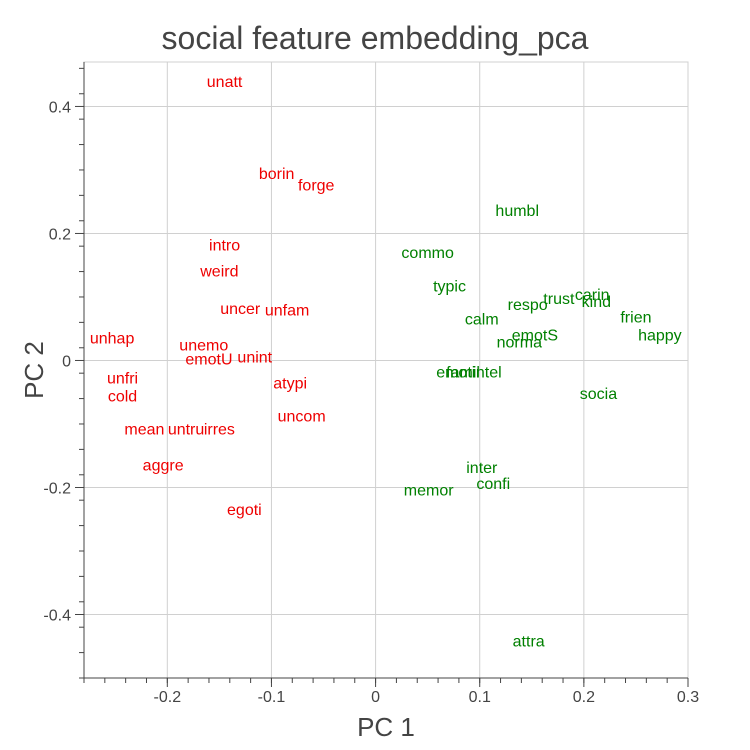 The image size is (750, 750). What do you see at coordinates (596, 302) in the screenshot?
I see `point-label-kind: kind` at bounding box center [596, 302].